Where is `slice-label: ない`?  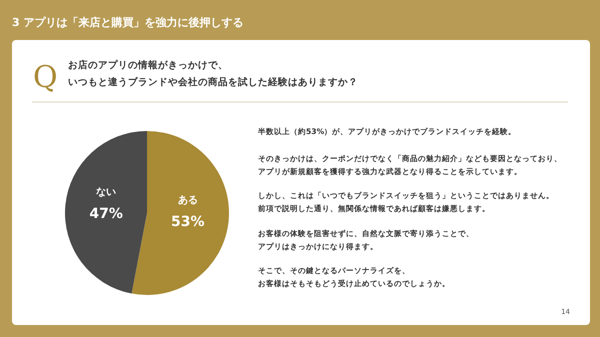 slice-label: ない is located at coordinates (106, 192).